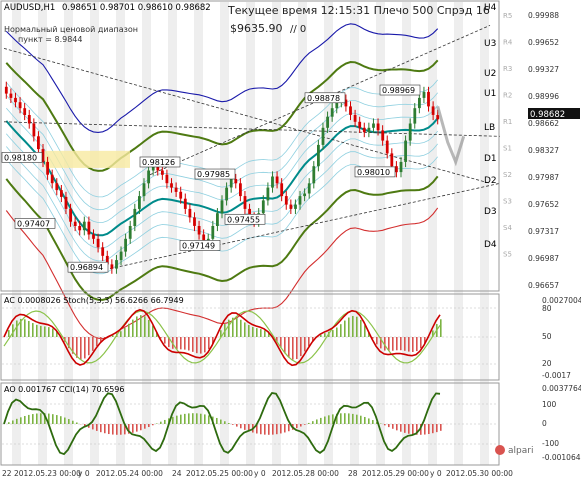 Image resolution: width=581 pixels, height=480 pixels. I want to click on oscillator1-tick: 80, so click(547, 308).